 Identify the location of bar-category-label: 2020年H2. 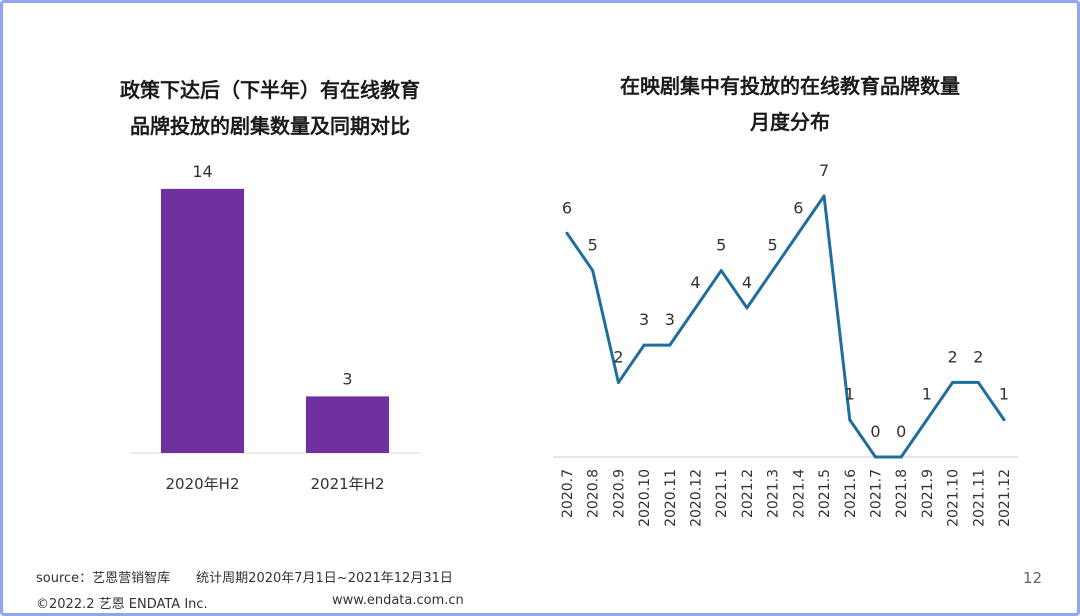
(203, 484).